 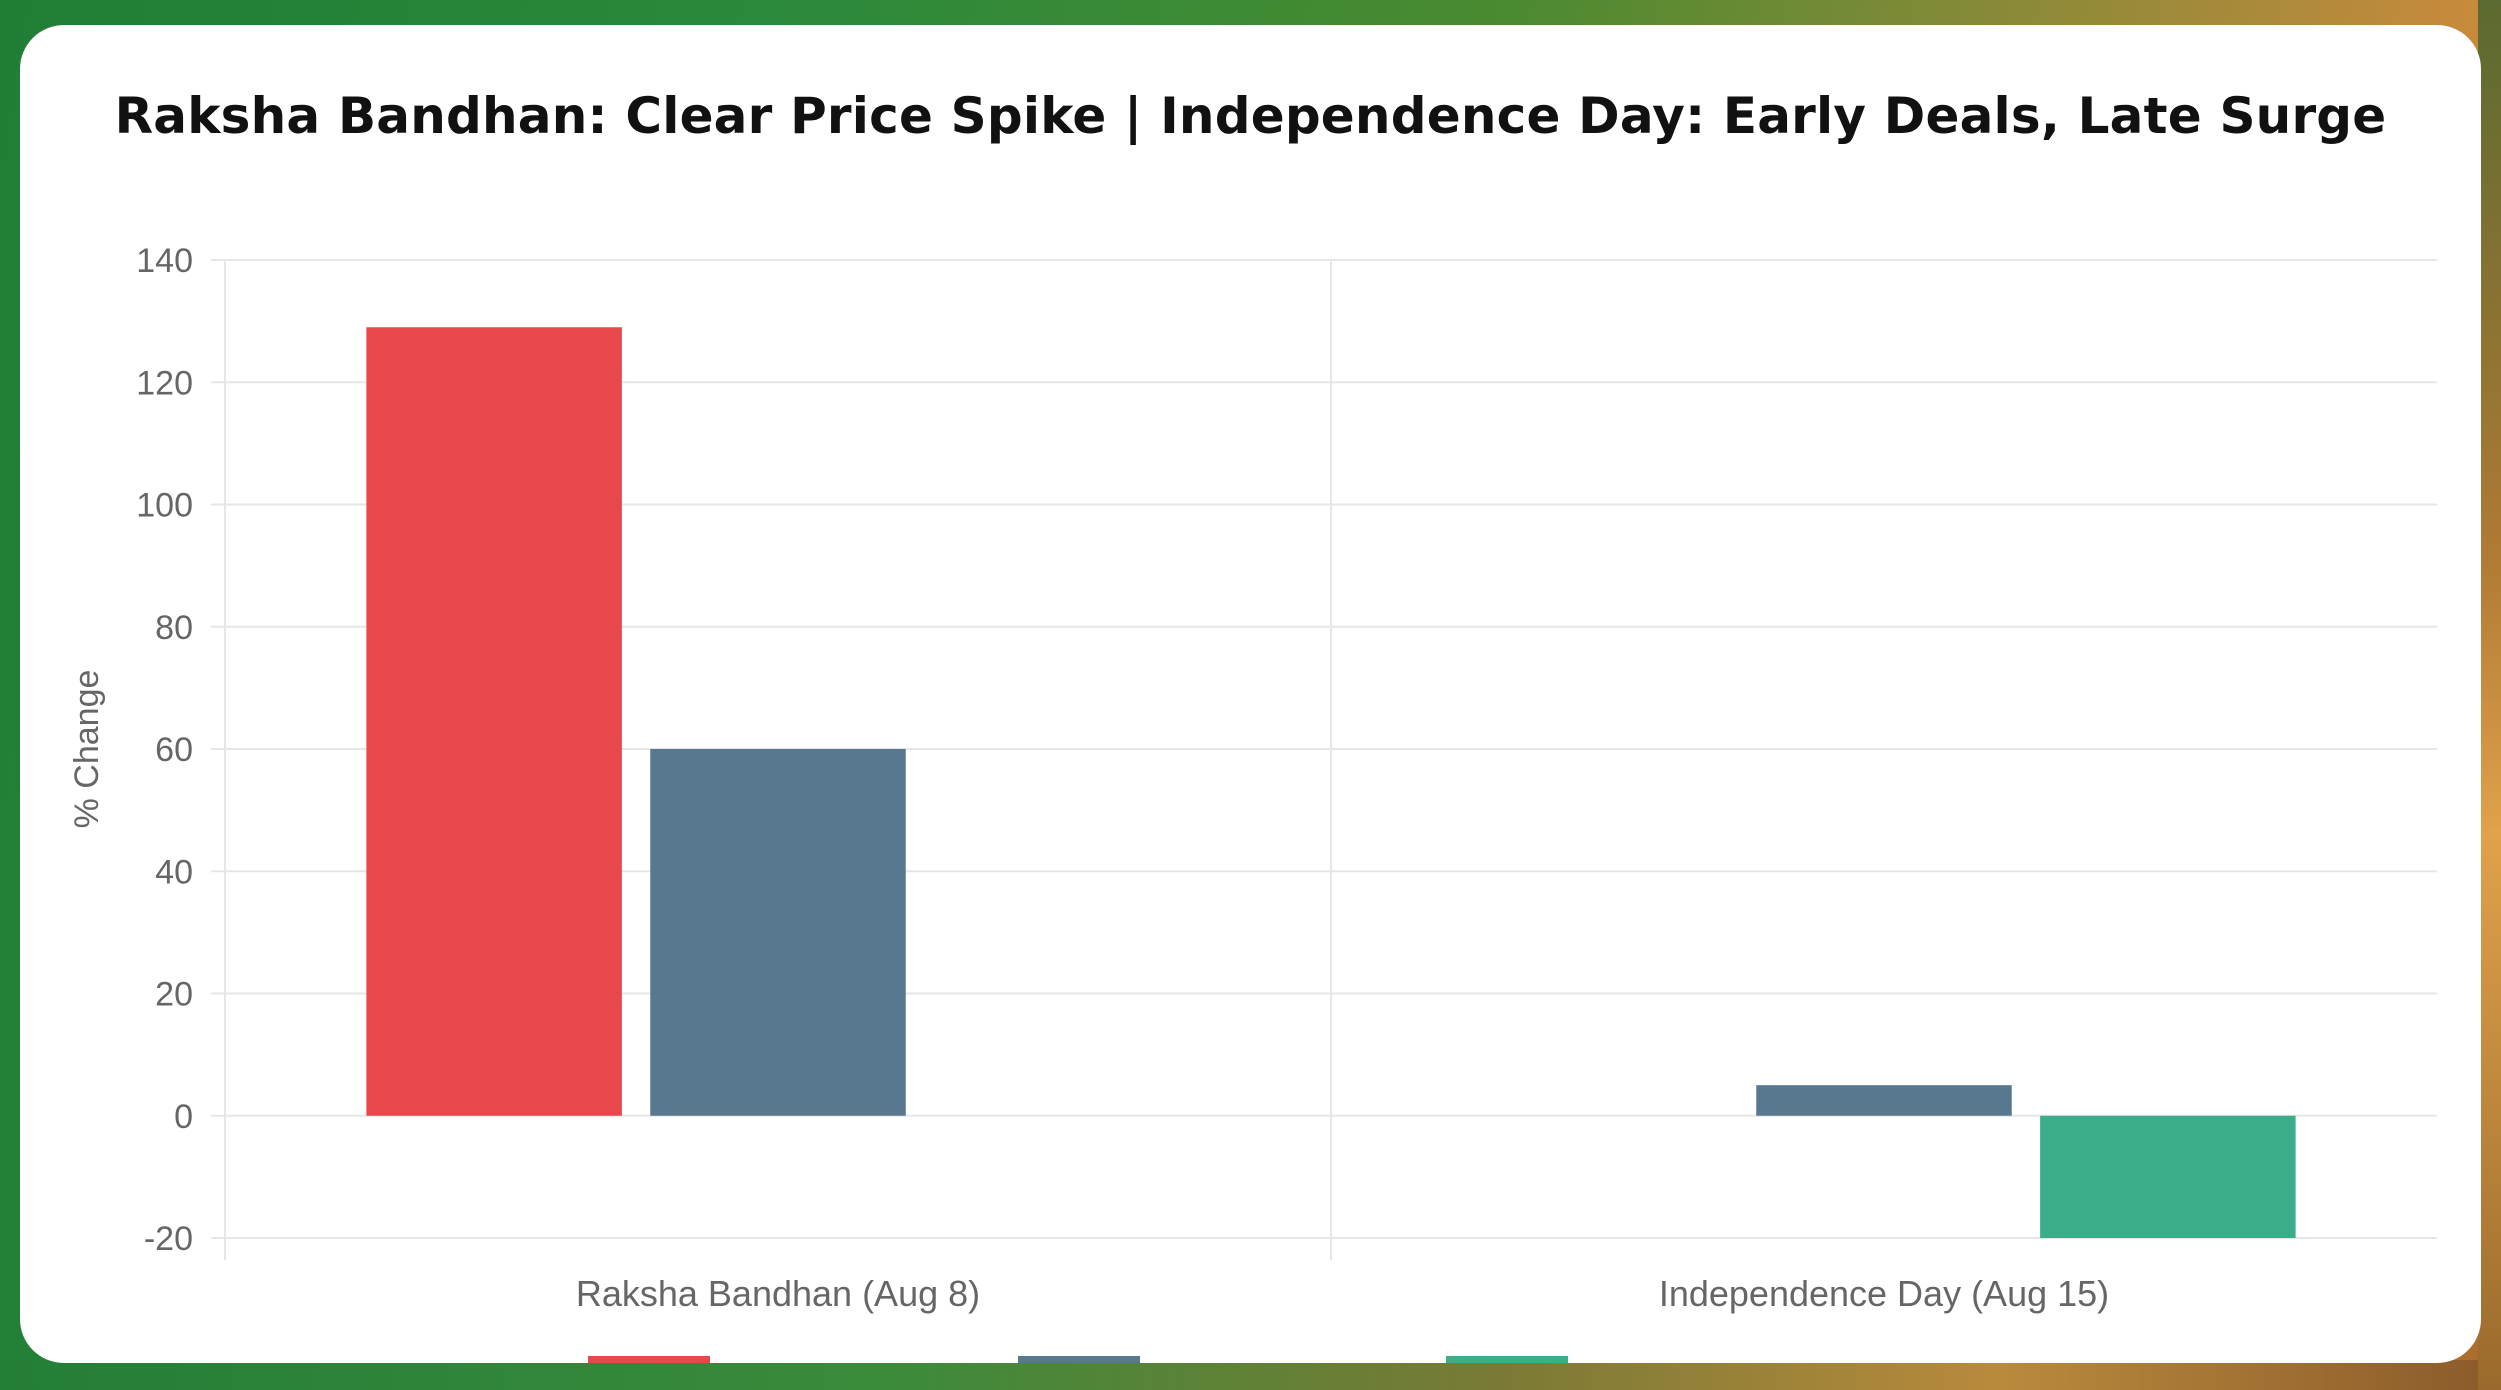 What do you see at coordinates (2489, 695) in the screenshot?
I see `background-strip-right` at bounding box center [2489, 695].